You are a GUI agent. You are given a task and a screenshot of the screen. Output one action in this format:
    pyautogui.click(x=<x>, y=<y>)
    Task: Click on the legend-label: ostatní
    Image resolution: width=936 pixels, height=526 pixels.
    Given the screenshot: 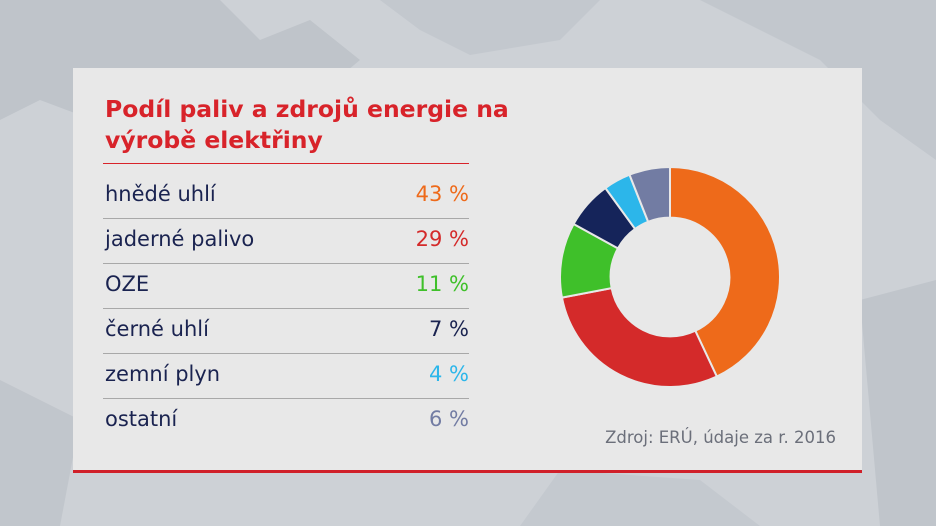 What is the action you would take?
    pyautogui.click(x=141, y=419)
    